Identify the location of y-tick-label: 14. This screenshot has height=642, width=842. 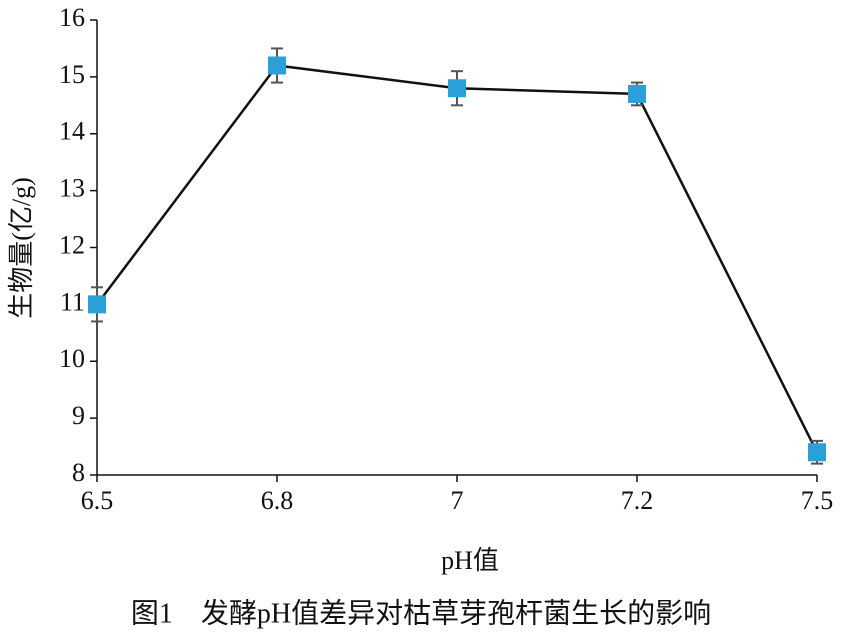
(72, 131).